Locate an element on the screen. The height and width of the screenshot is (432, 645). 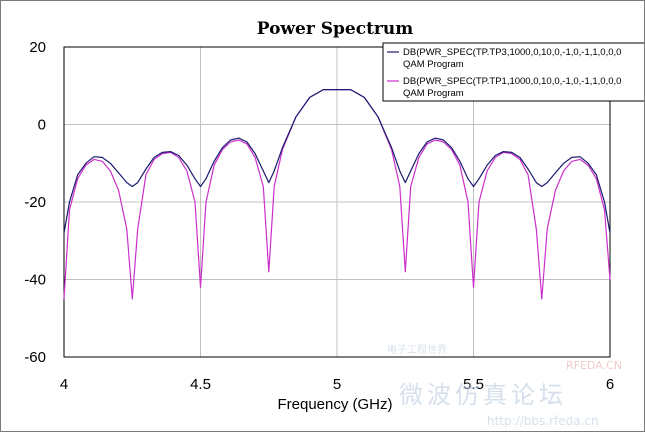
legend-box is located at coordinates (513, 72).